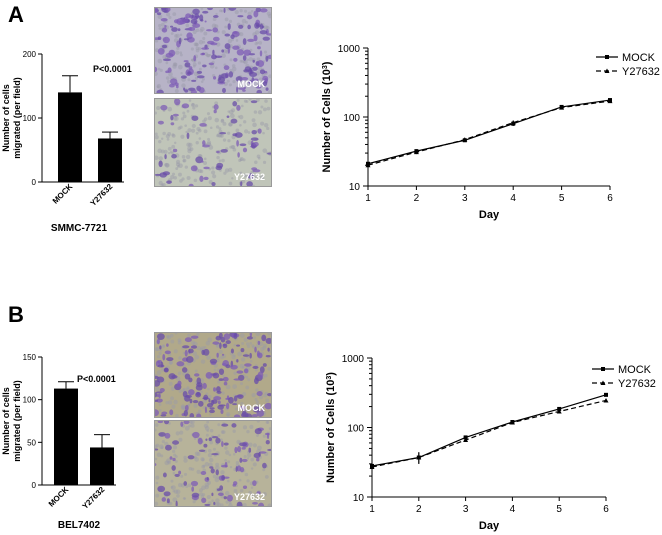  I want to click on micrograph: Y27632, so click(213, 142).